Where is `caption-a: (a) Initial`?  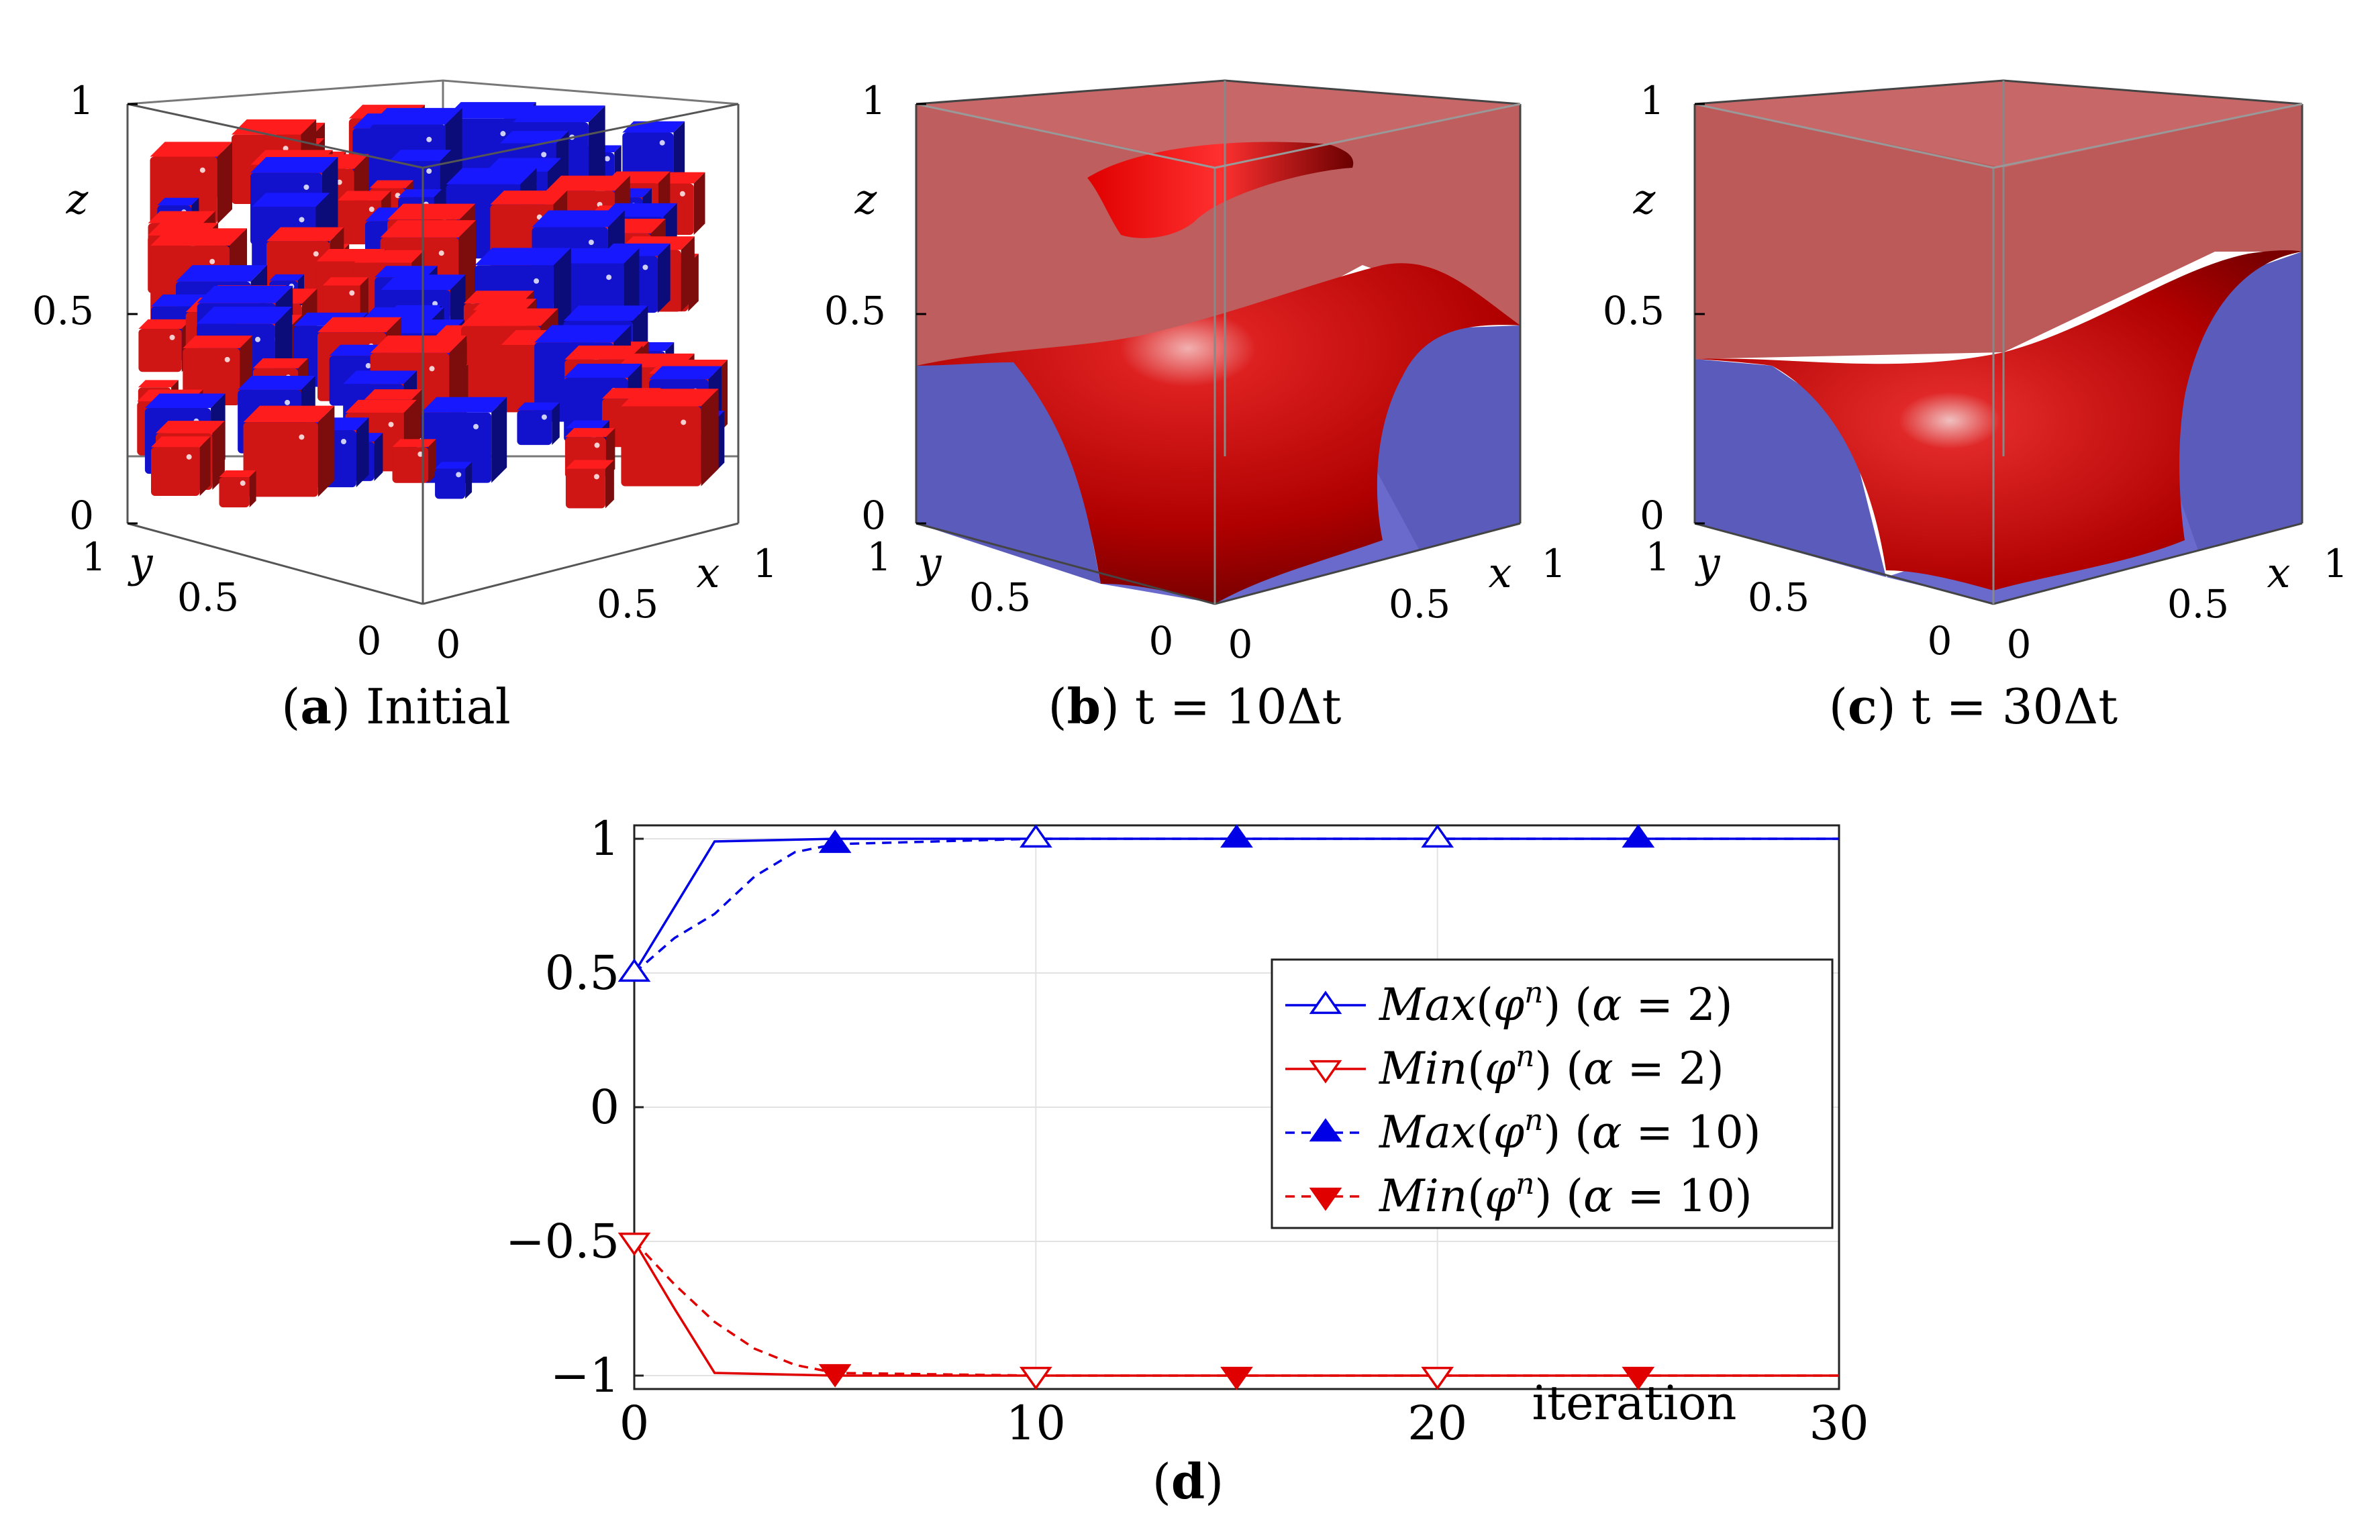 caption-a: (a) Initial is located at coordinates (396, 706).